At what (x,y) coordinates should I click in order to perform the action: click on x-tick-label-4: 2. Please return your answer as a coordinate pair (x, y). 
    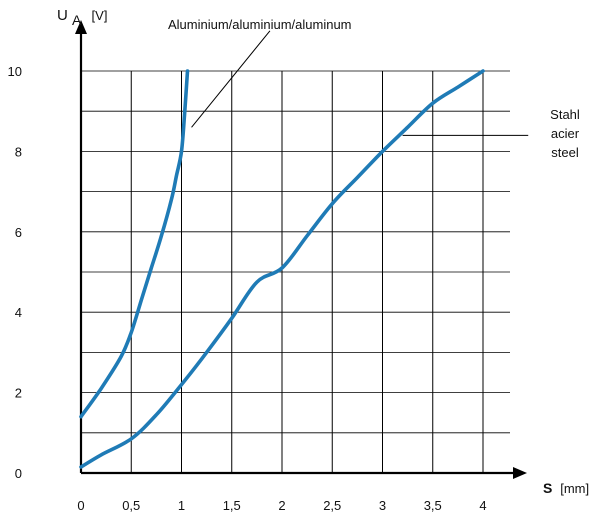
    Looking at the image, I should click on (281, 505).